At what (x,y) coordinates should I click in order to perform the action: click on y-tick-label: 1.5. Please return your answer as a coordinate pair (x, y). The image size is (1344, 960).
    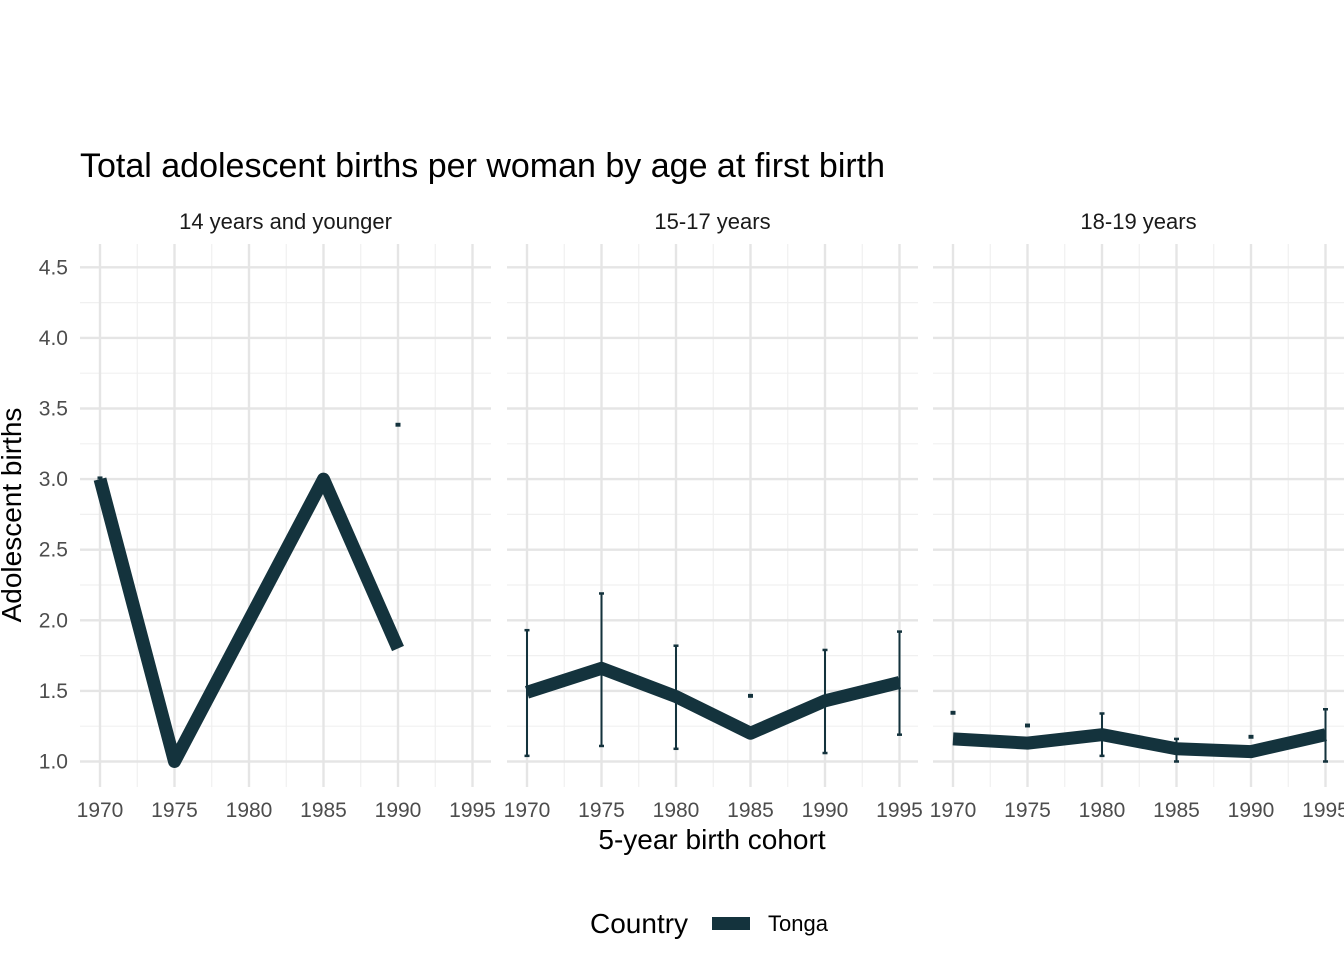
    Looking at the image, I should click on (53, 691).